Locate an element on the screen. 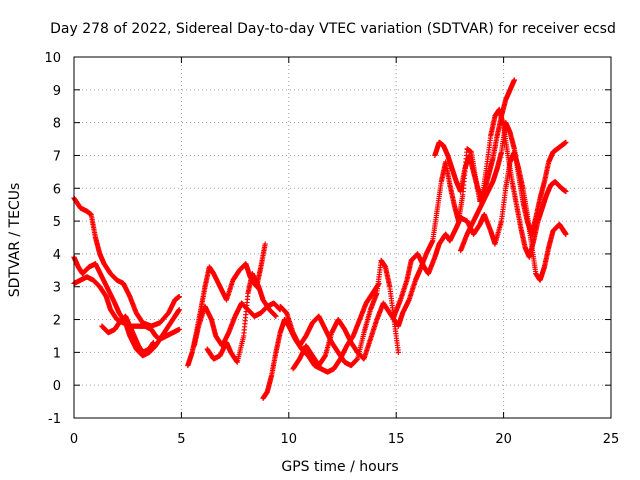 Image resolution: width=640 pixels, height=480 pixels. x-axis-label: GPS time / hours is located at coordinates (339, 467).